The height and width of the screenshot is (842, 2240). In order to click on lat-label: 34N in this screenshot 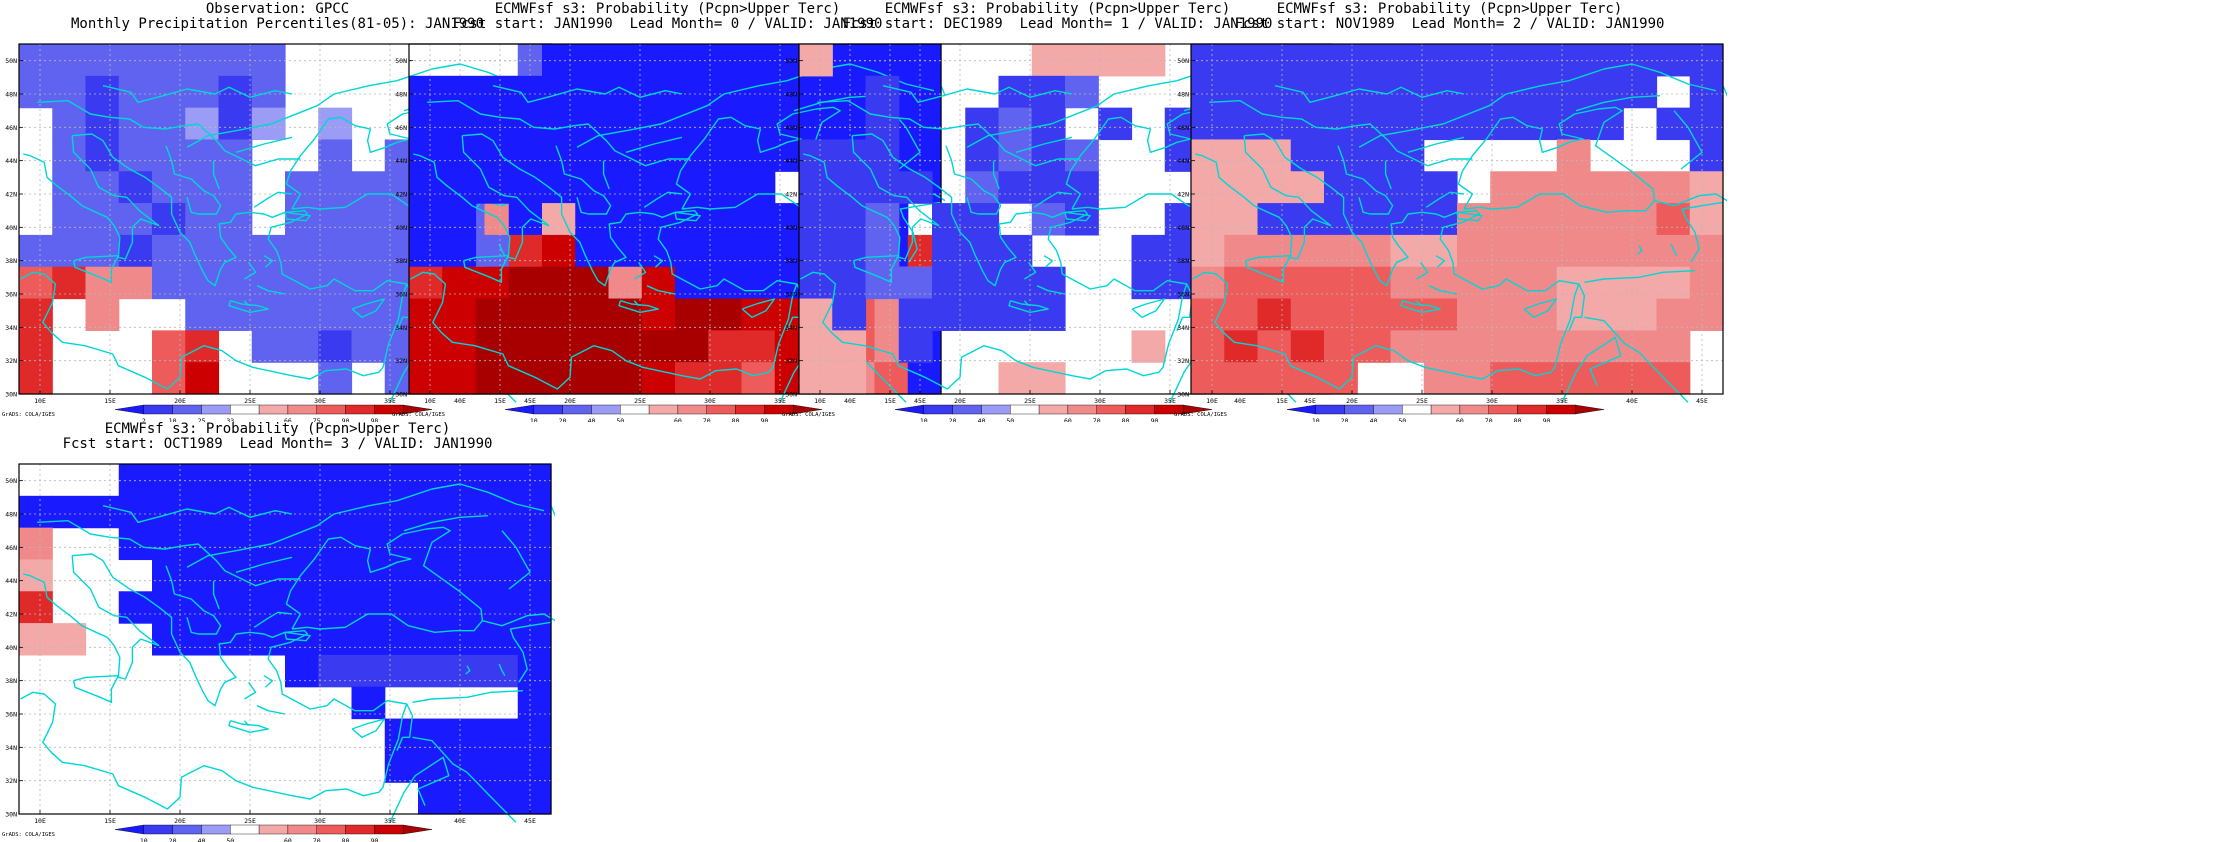, I will do `click(401, 328)`.